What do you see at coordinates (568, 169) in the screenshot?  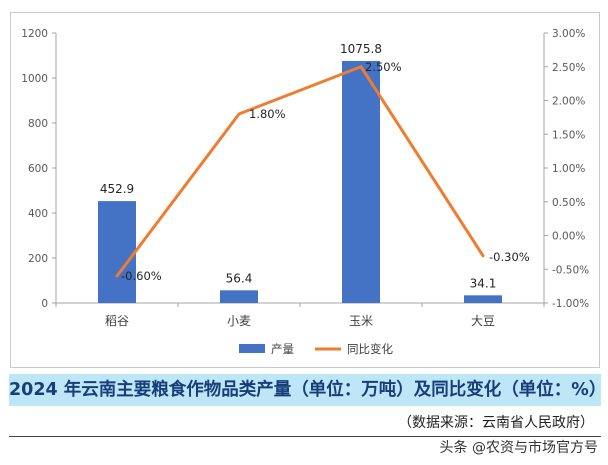 I see `right-tick-label: 1.00%` at bounding box center [568, 169].